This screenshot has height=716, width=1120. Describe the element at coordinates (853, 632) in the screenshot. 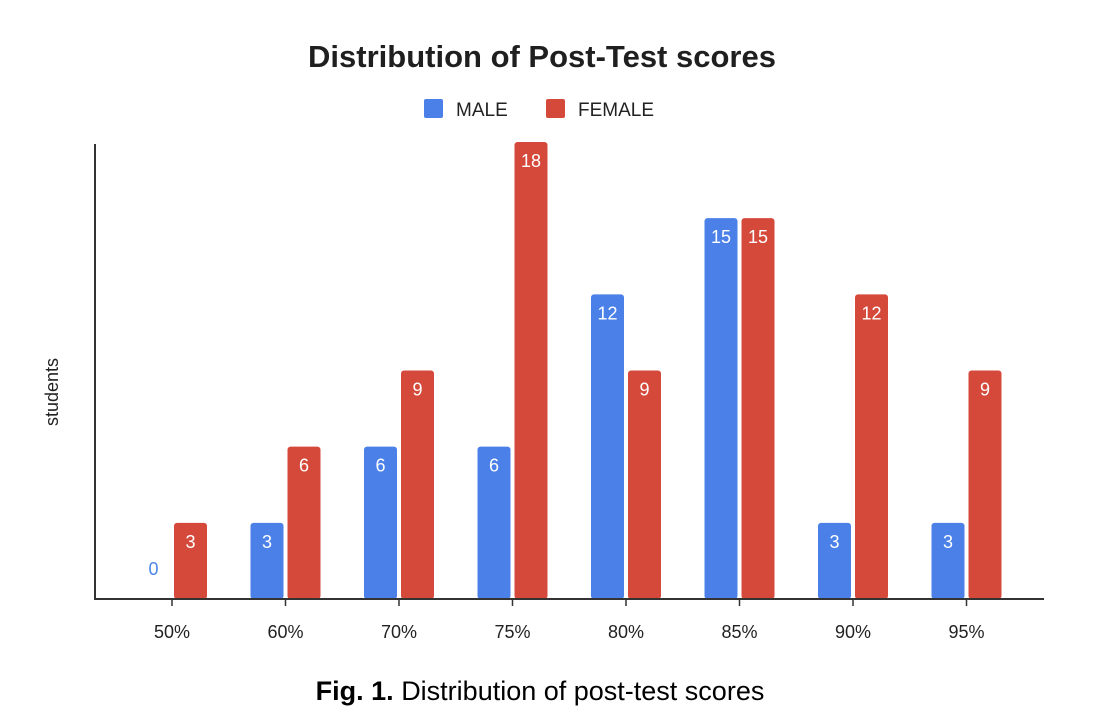

I see `x-tick-label-90: 90%` at that location.